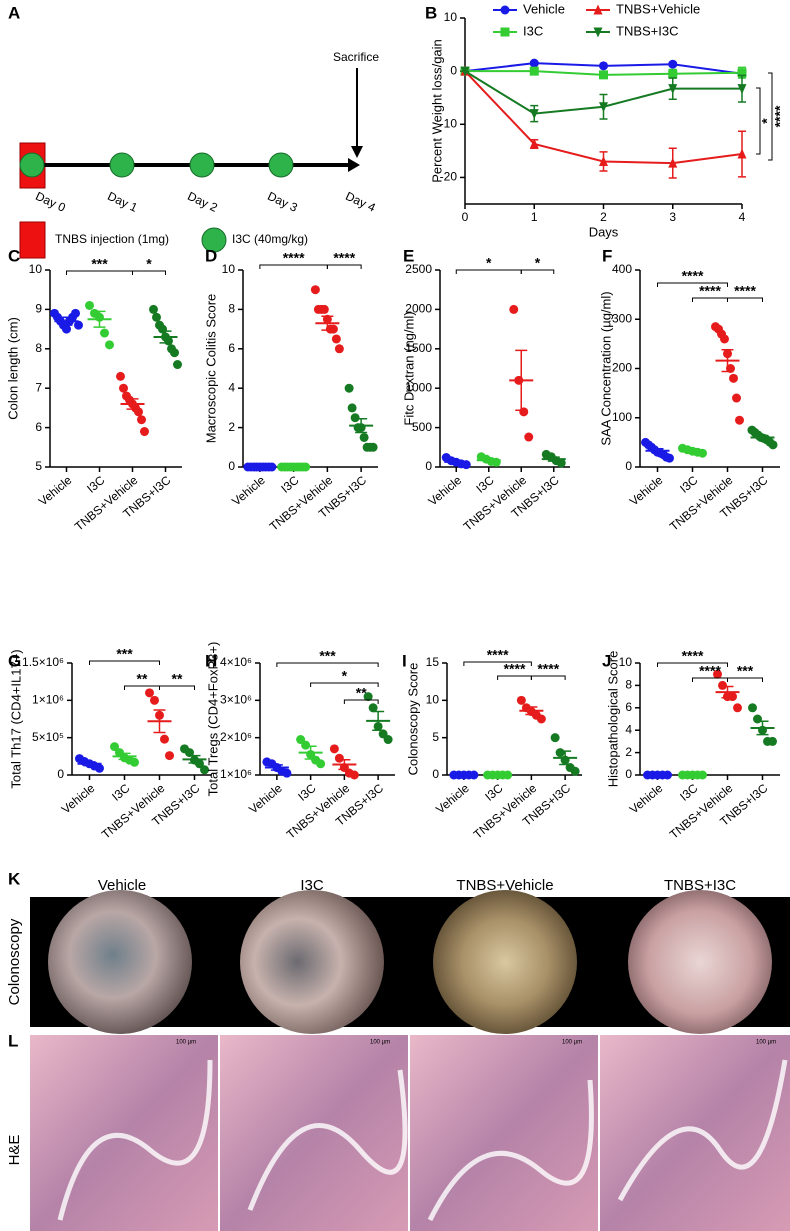 This screenshot has height=1231, width=790. I want to click on column-label: I3C, so click(312, 885).